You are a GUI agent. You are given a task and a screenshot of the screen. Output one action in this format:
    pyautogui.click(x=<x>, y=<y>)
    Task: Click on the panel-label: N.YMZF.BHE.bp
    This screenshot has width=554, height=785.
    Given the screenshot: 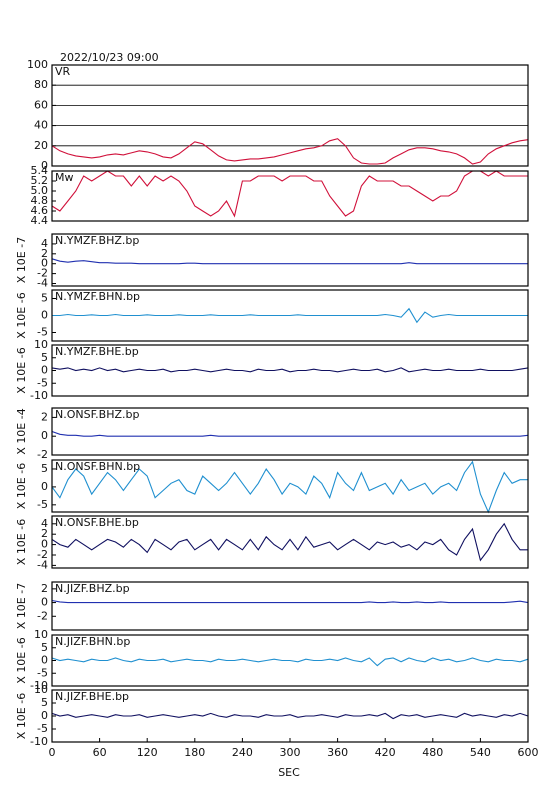 What is the action you would take?
    pyautogui.click(x=97, y=351)
    